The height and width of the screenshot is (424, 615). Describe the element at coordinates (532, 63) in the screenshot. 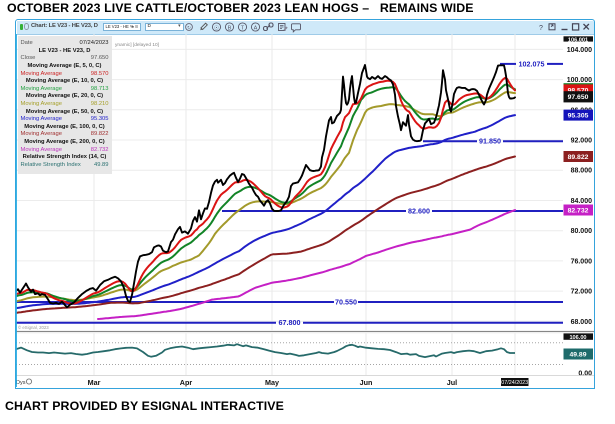

I see `svg-text: 102.075` at that location.